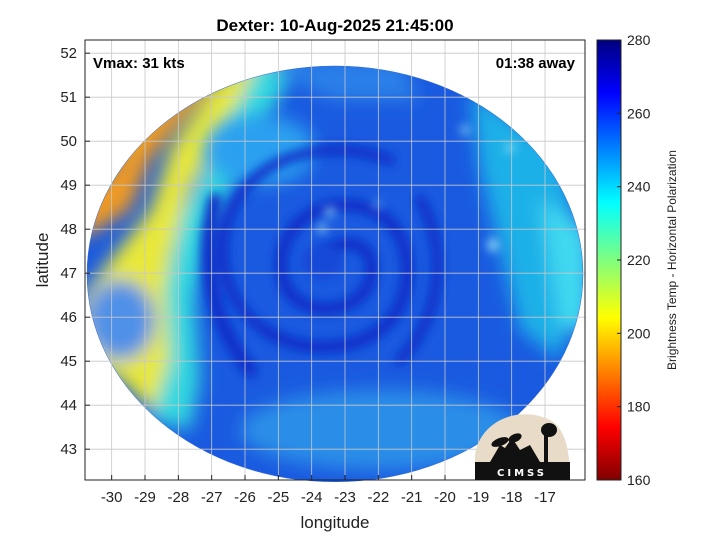  What do you see at coordinates (212, 497) in the screenshot?
I see `x-tick-label: -27` at bounding box center [212, 497].